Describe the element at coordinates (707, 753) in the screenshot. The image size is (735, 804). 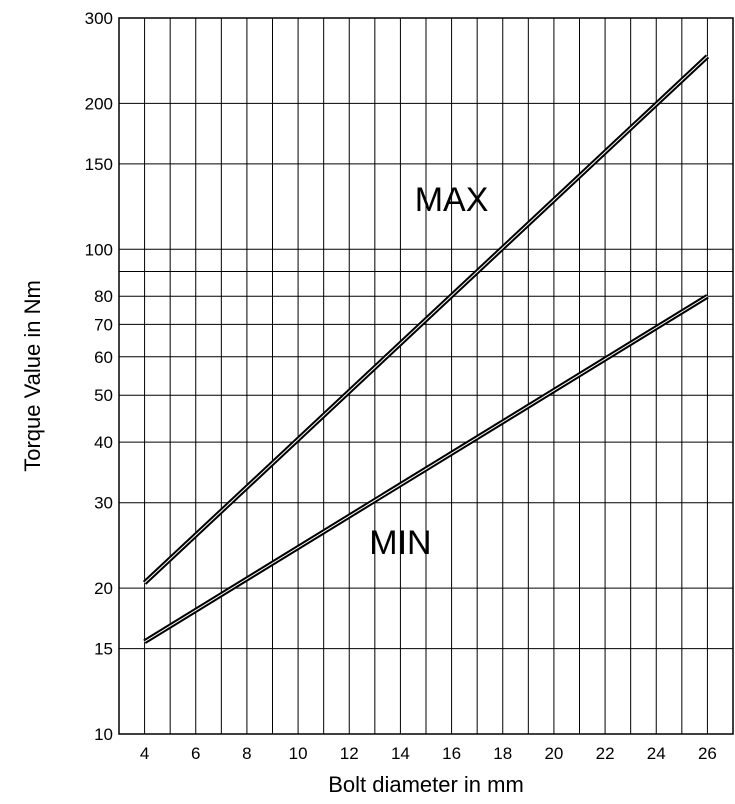
I see `x-tick-label: 26` at that location.